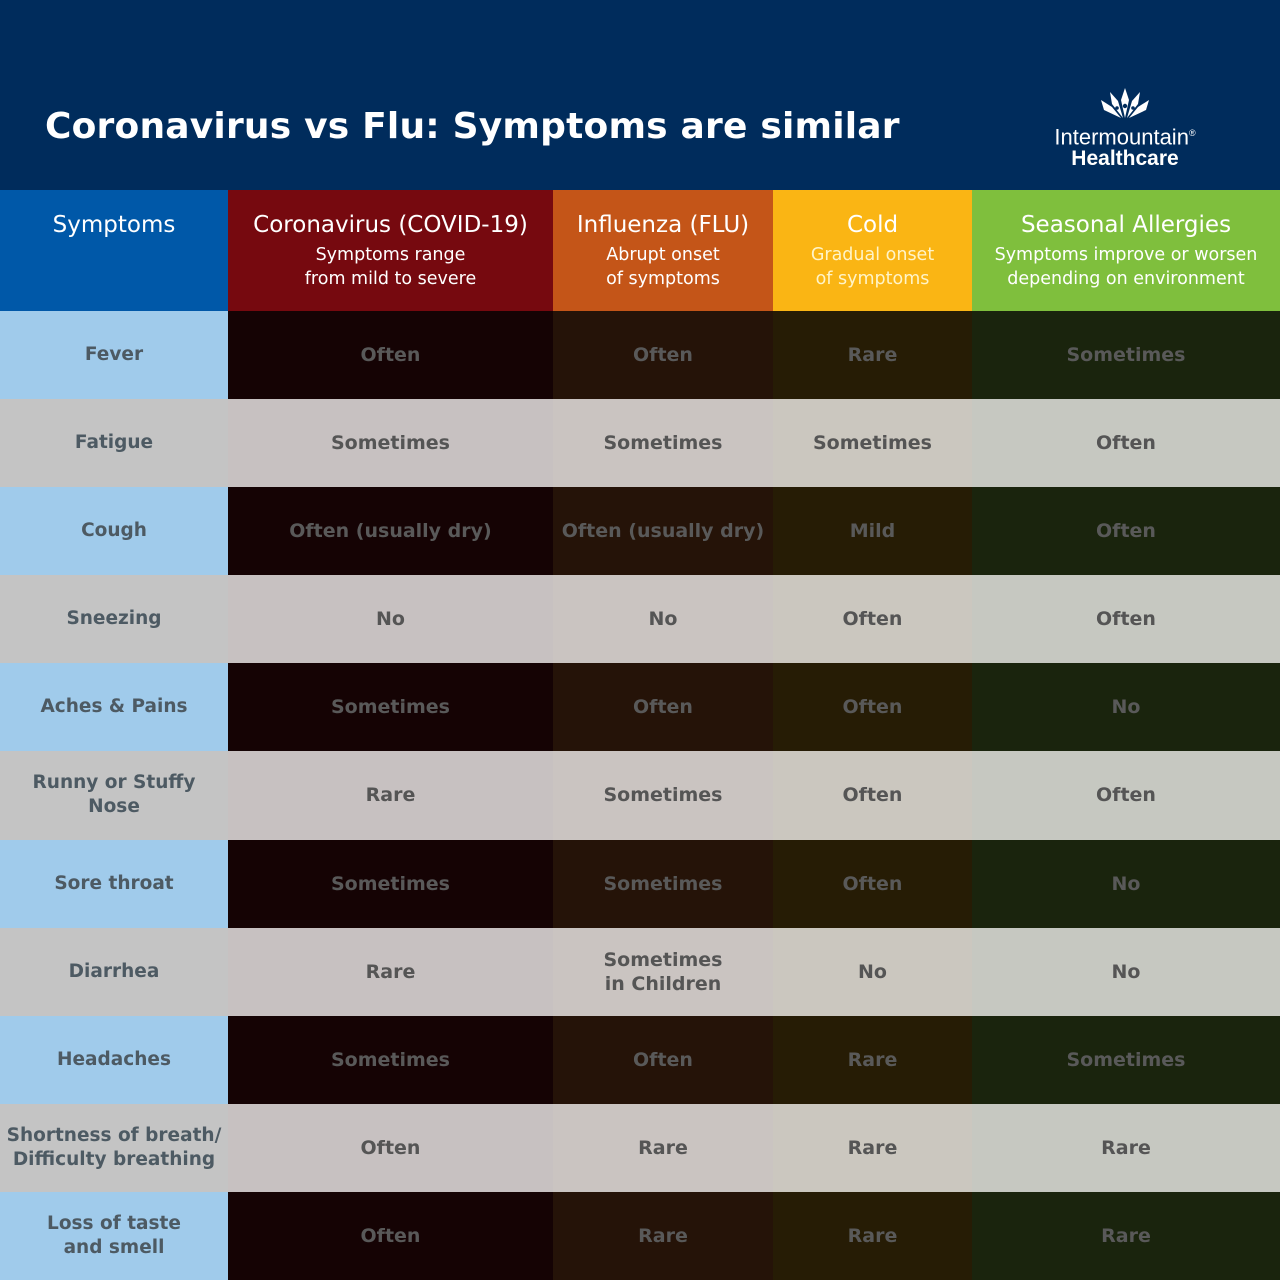 The height and width of the screenshot is (1280, 1280). I want to click on symptom-label: Sneezing, so click(114, 619).